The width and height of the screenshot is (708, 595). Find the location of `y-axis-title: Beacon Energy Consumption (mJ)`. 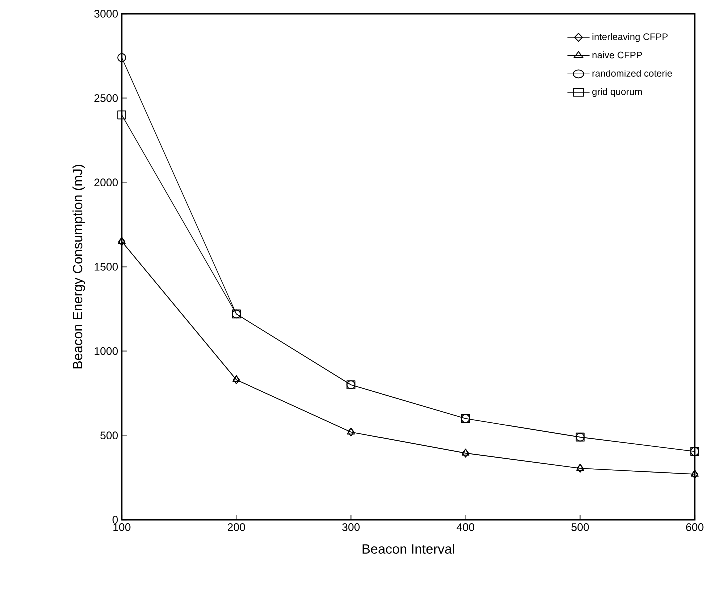

y-axis-title: Beacon Energy Consumption (mJ) is located at coordinates (79, 267).